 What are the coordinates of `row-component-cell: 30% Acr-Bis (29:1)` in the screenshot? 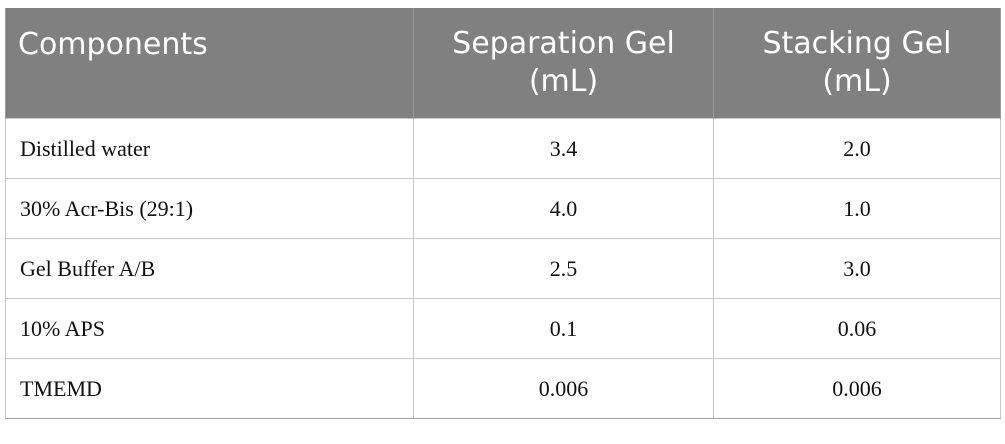 It's located at (209, 208).